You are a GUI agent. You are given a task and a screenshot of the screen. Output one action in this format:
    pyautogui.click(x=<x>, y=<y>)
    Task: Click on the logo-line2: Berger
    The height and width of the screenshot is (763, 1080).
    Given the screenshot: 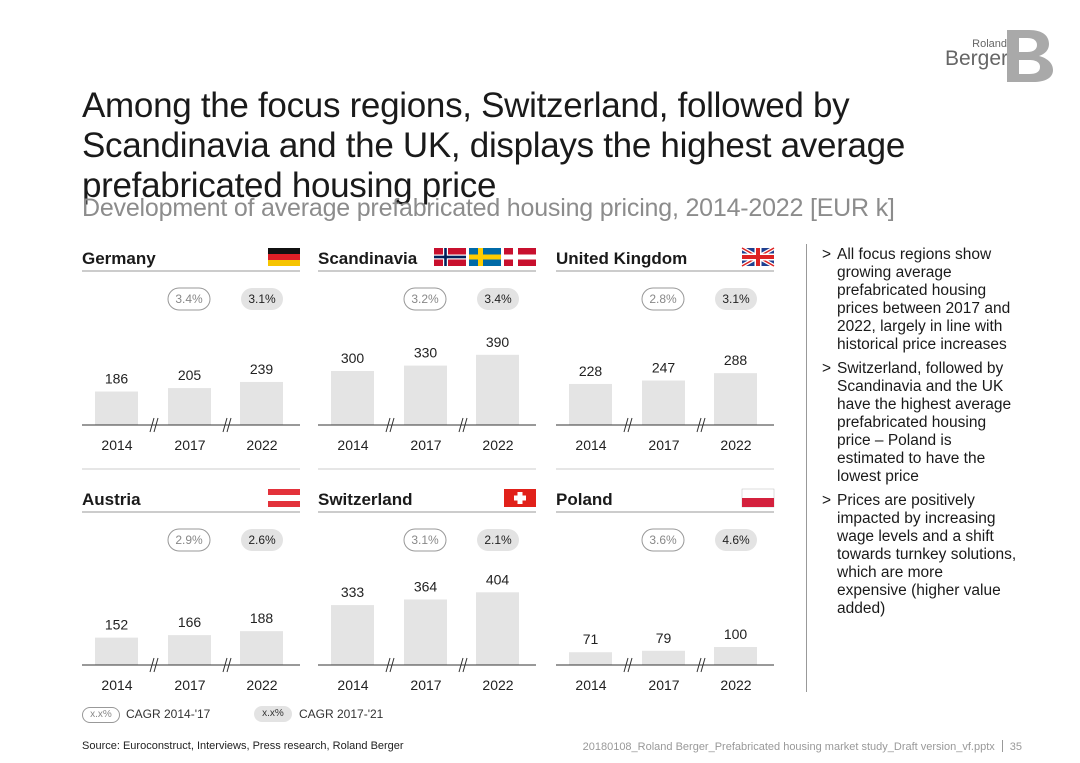 What is the action you would take?
    pyautogui.click(x=976, y=58)
    